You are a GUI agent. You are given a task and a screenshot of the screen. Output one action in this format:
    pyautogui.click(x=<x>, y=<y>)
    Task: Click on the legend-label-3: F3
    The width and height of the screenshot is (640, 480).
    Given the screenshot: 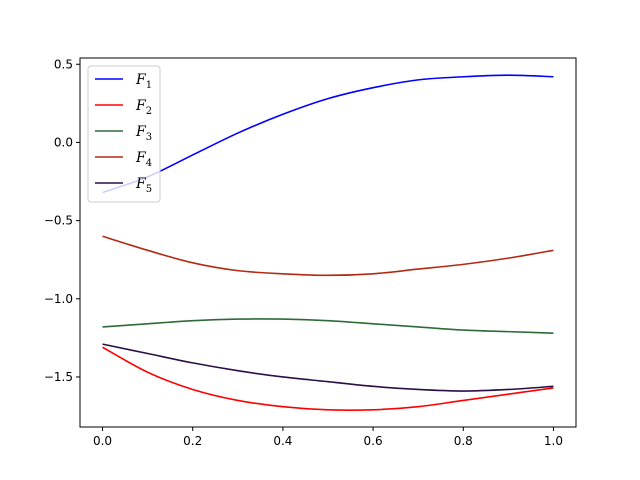 What is the action you would take?
    pyautogui.click(x=143, y=133)
    